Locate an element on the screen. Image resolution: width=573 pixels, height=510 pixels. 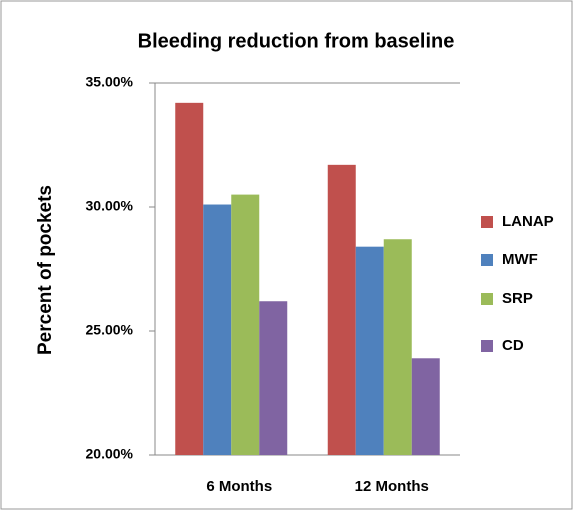
legend-label: CD is located at coordinates (513, 345).